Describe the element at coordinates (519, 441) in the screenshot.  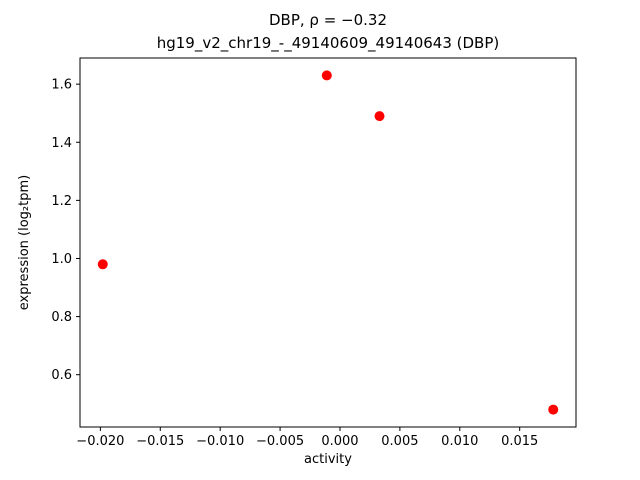
I see `x-tick-label: 0.015` at that location.